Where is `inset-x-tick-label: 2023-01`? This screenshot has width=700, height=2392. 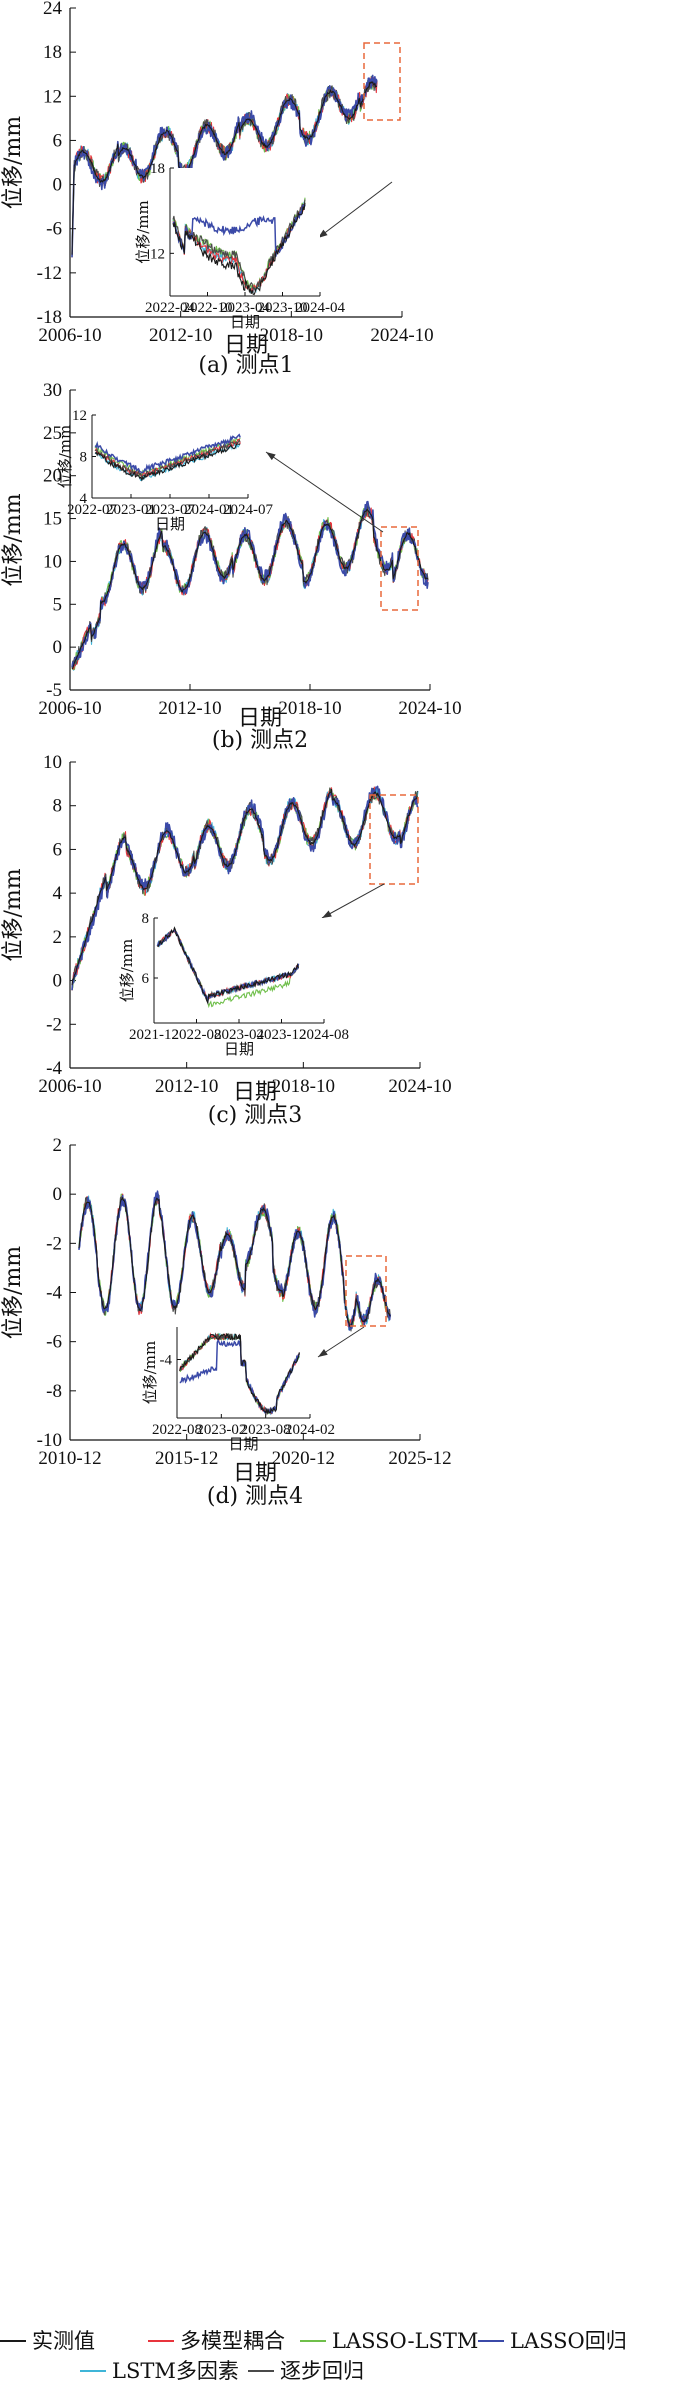
inset-x-tick-label: 2023-01 is located at coordinates (131, 510).